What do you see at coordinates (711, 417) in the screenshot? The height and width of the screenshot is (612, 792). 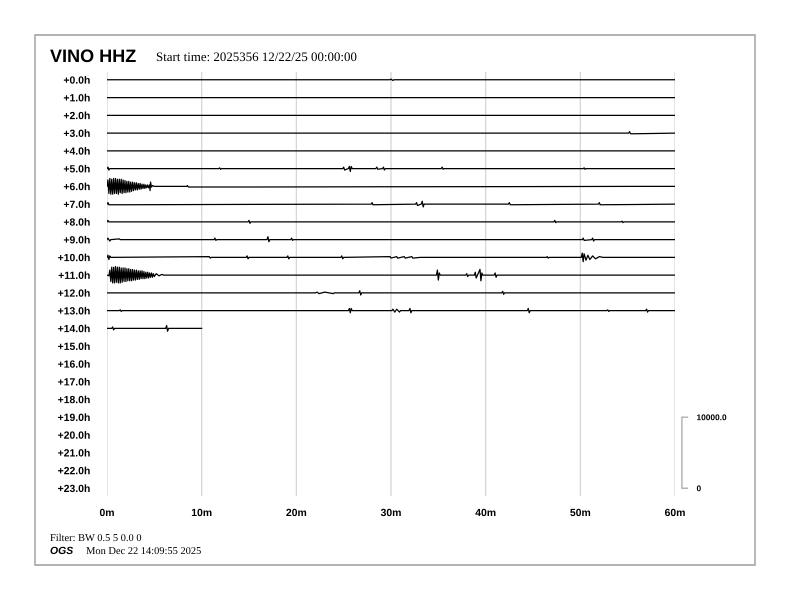 I see `y2-tick-label: 10000.0` at bounding box center [711, 417].